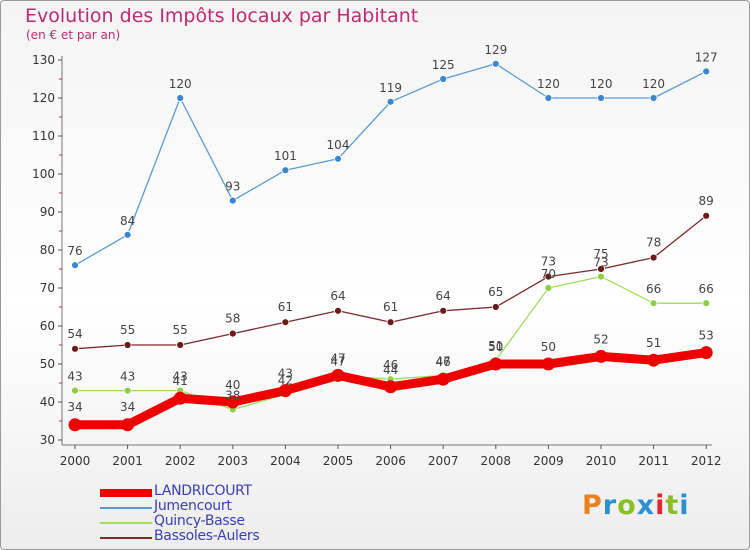 This screenshot has width=750, height=550. Describe the element at coordinates (706, 57) in the screenshot. I see `data-label-jumencourt: 127` at that location.